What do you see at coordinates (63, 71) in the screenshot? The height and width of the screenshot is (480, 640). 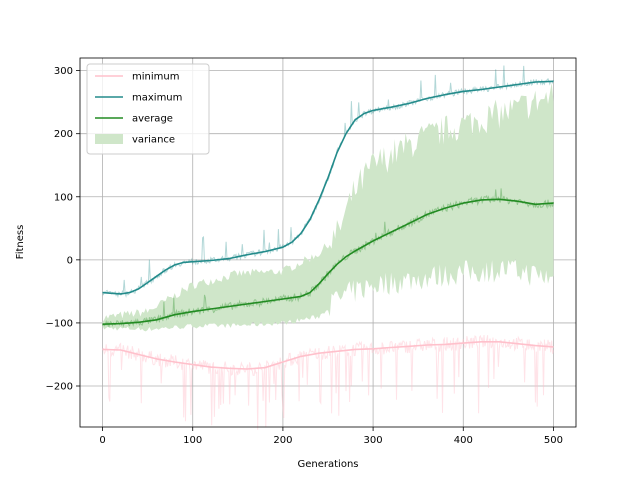 I see `y-tick-label: 300` at bounding box center [63, 71].